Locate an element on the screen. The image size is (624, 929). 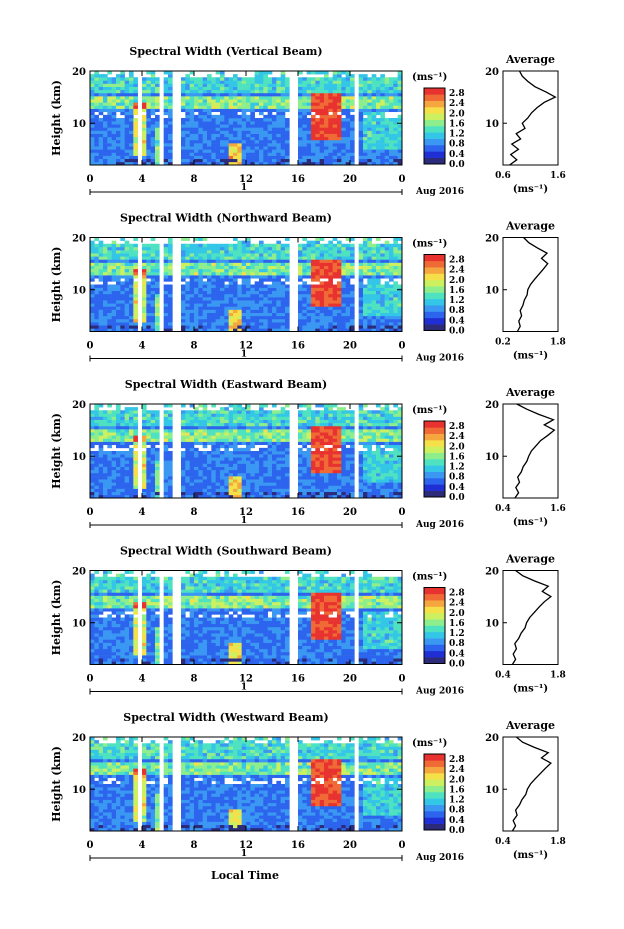
colorbar-segment is located at coordinates (434, 258).